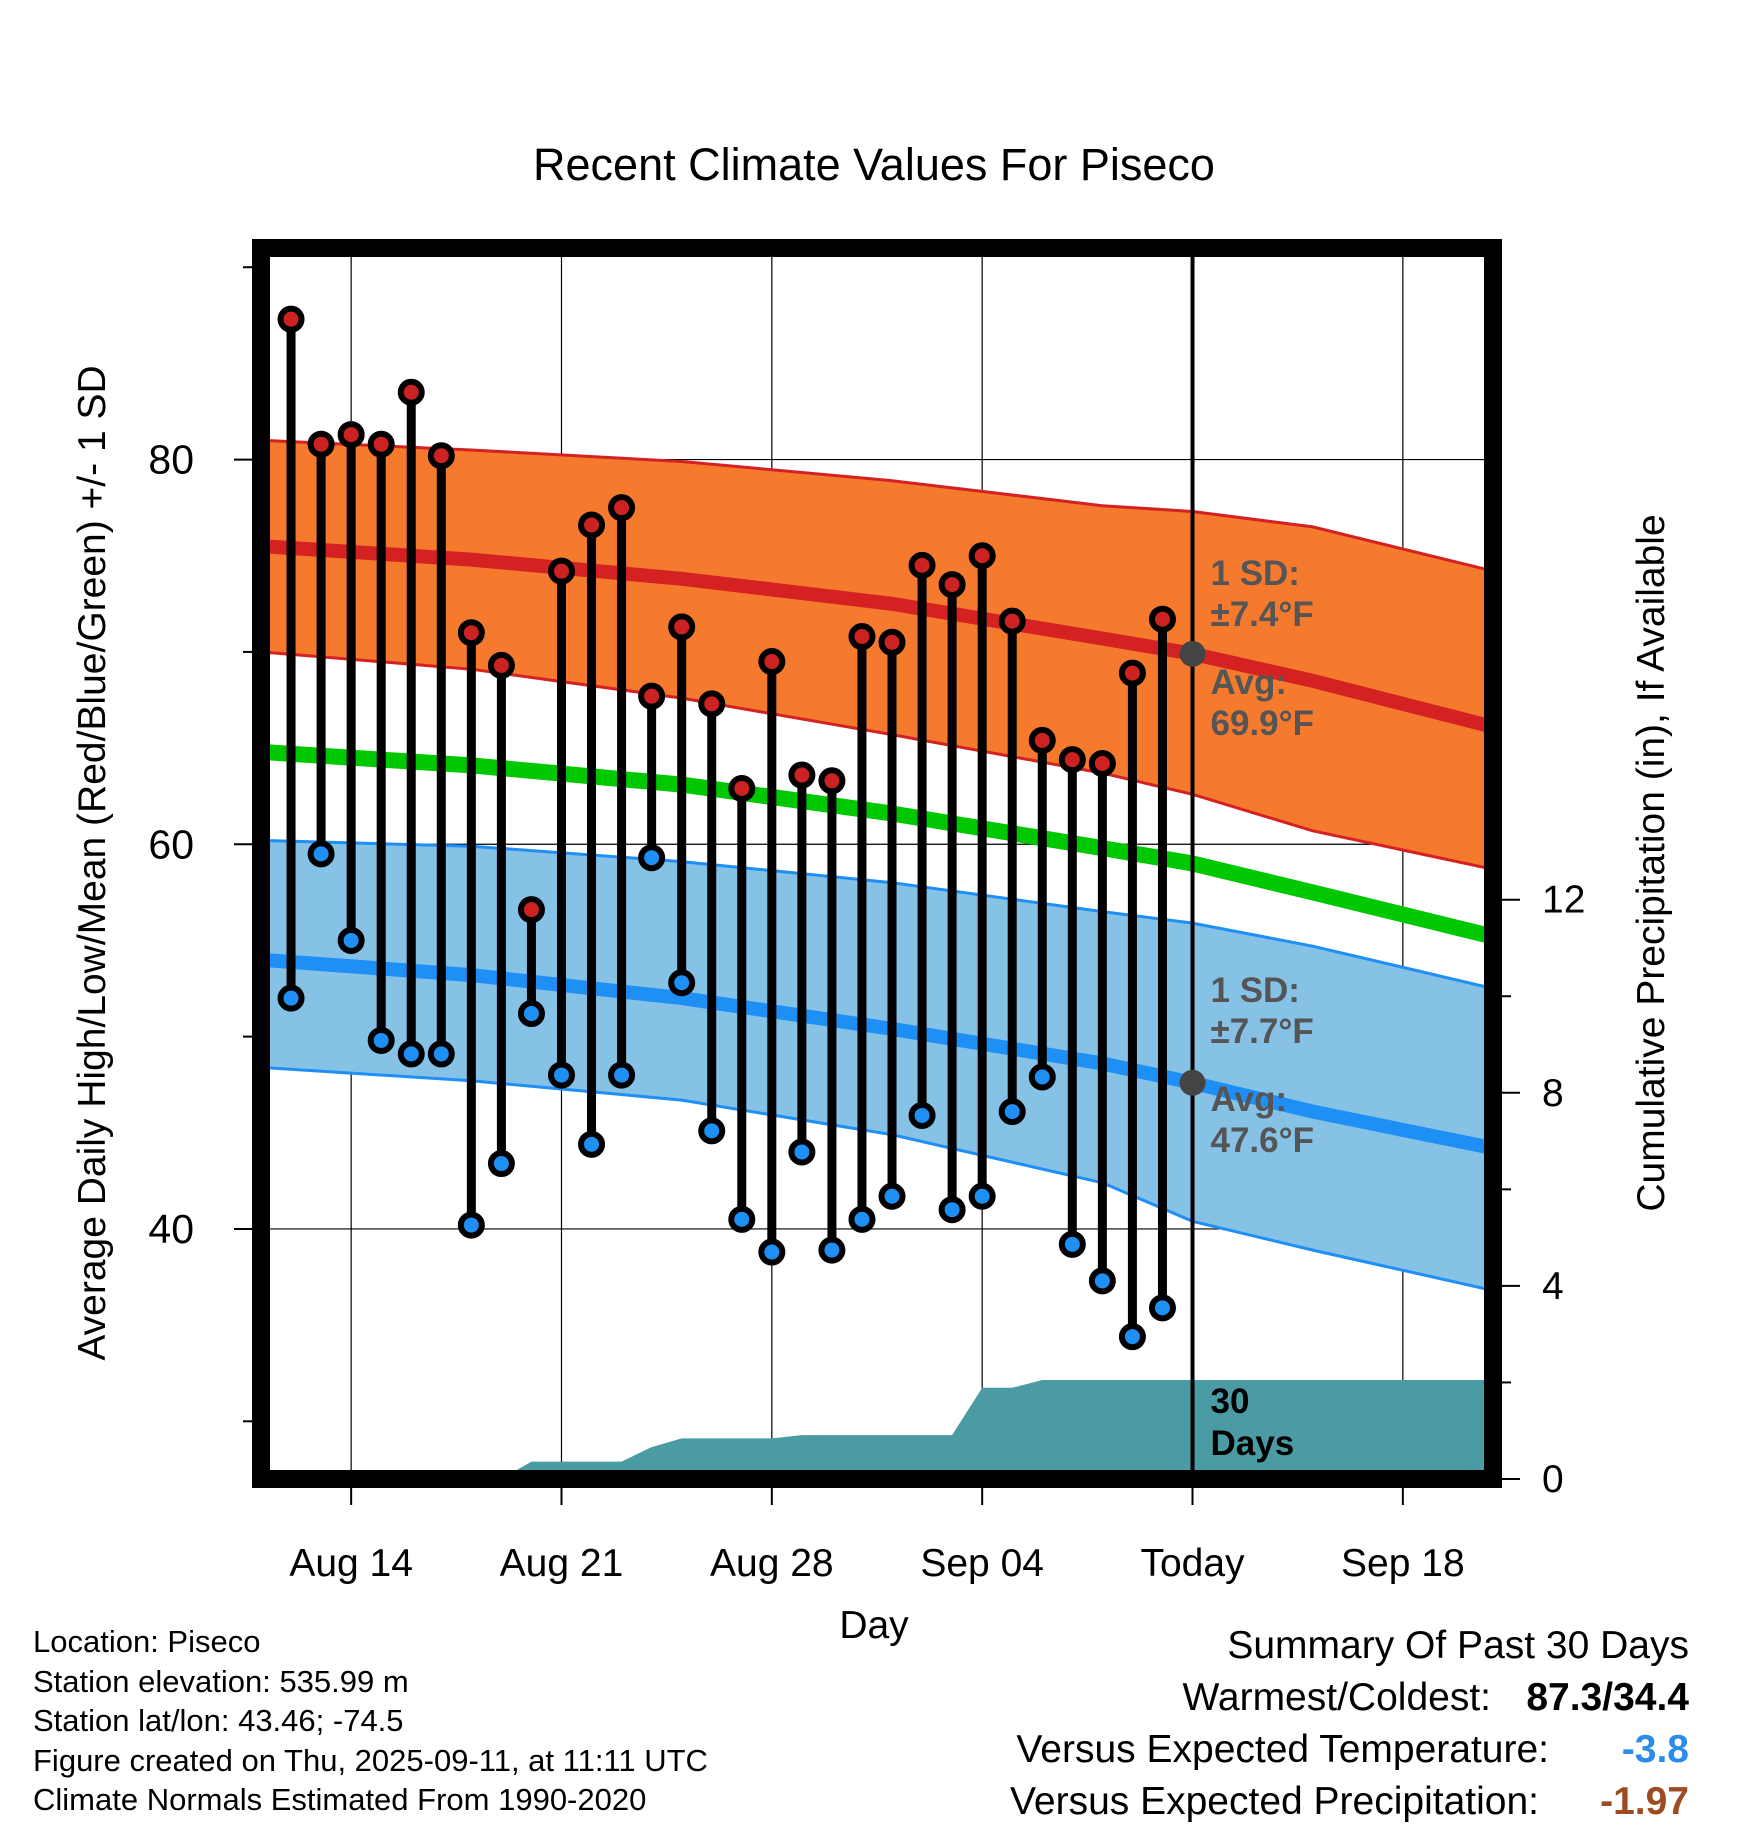 The image size is (1748, 1828). What do you see at coordinates (1230, 1401) in the screenshot?
I see `window-label-line1: 30` at bounding box center [1230, 1401].